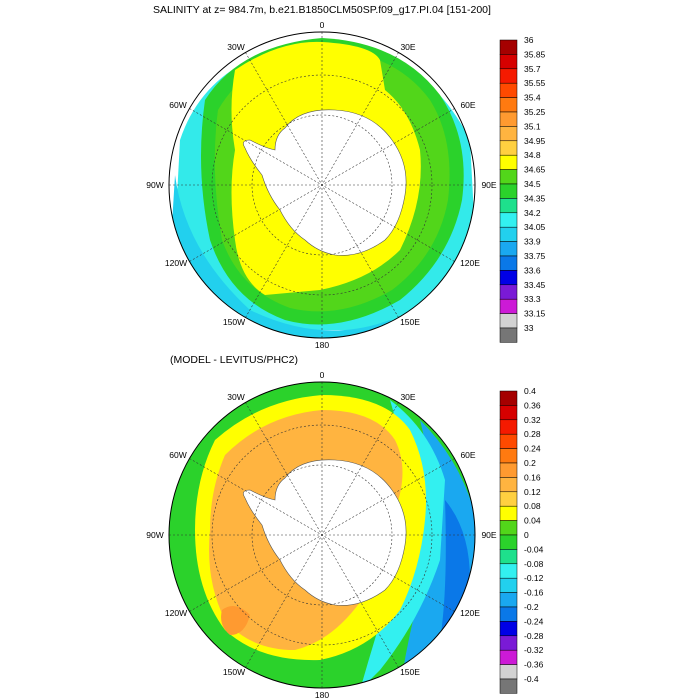  Describe the element at coordinates (532, 405) in the screenshot. I see `colorbar-tick-label: 0.36` at that location.